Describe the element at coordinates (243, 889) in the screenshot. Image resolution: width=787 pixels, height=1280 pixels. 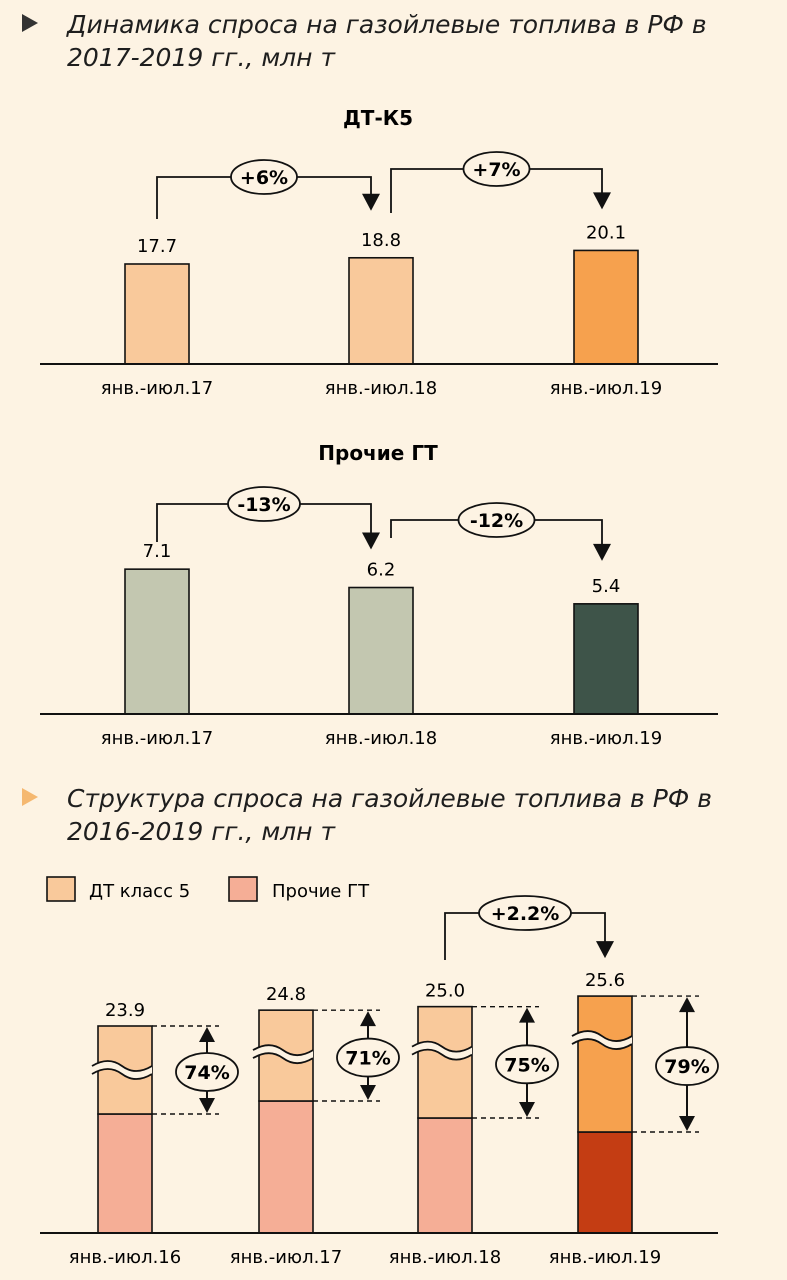
I see `legend-swatch-other` at that location.